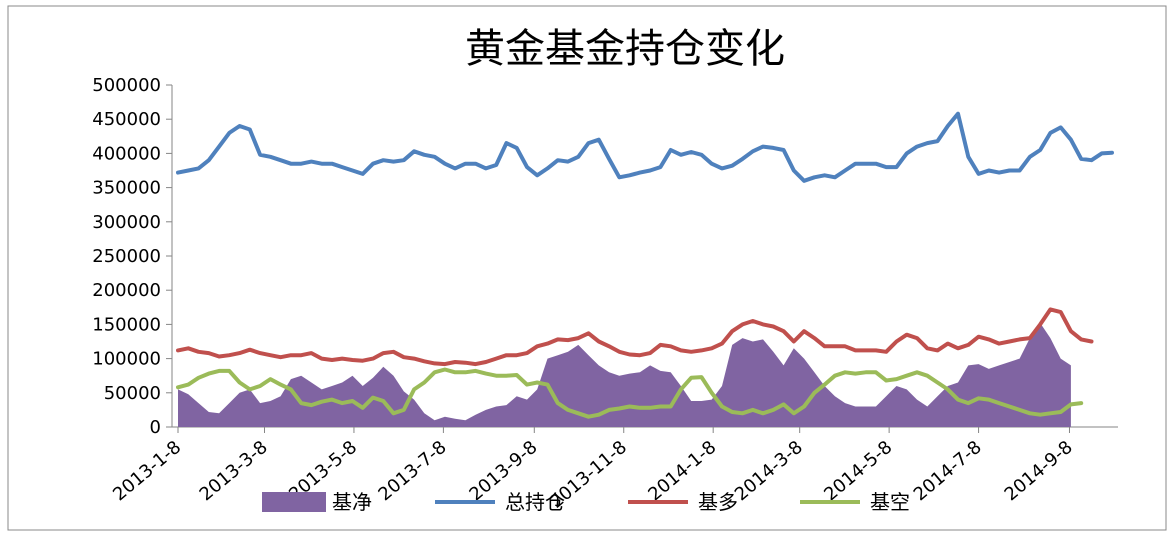 Image resolution: width=1170 pixels, height=534 pixels. Describe the element at coordinates (126, 324) in the screenshot. I see `y-tick-label: 150000` at that location.